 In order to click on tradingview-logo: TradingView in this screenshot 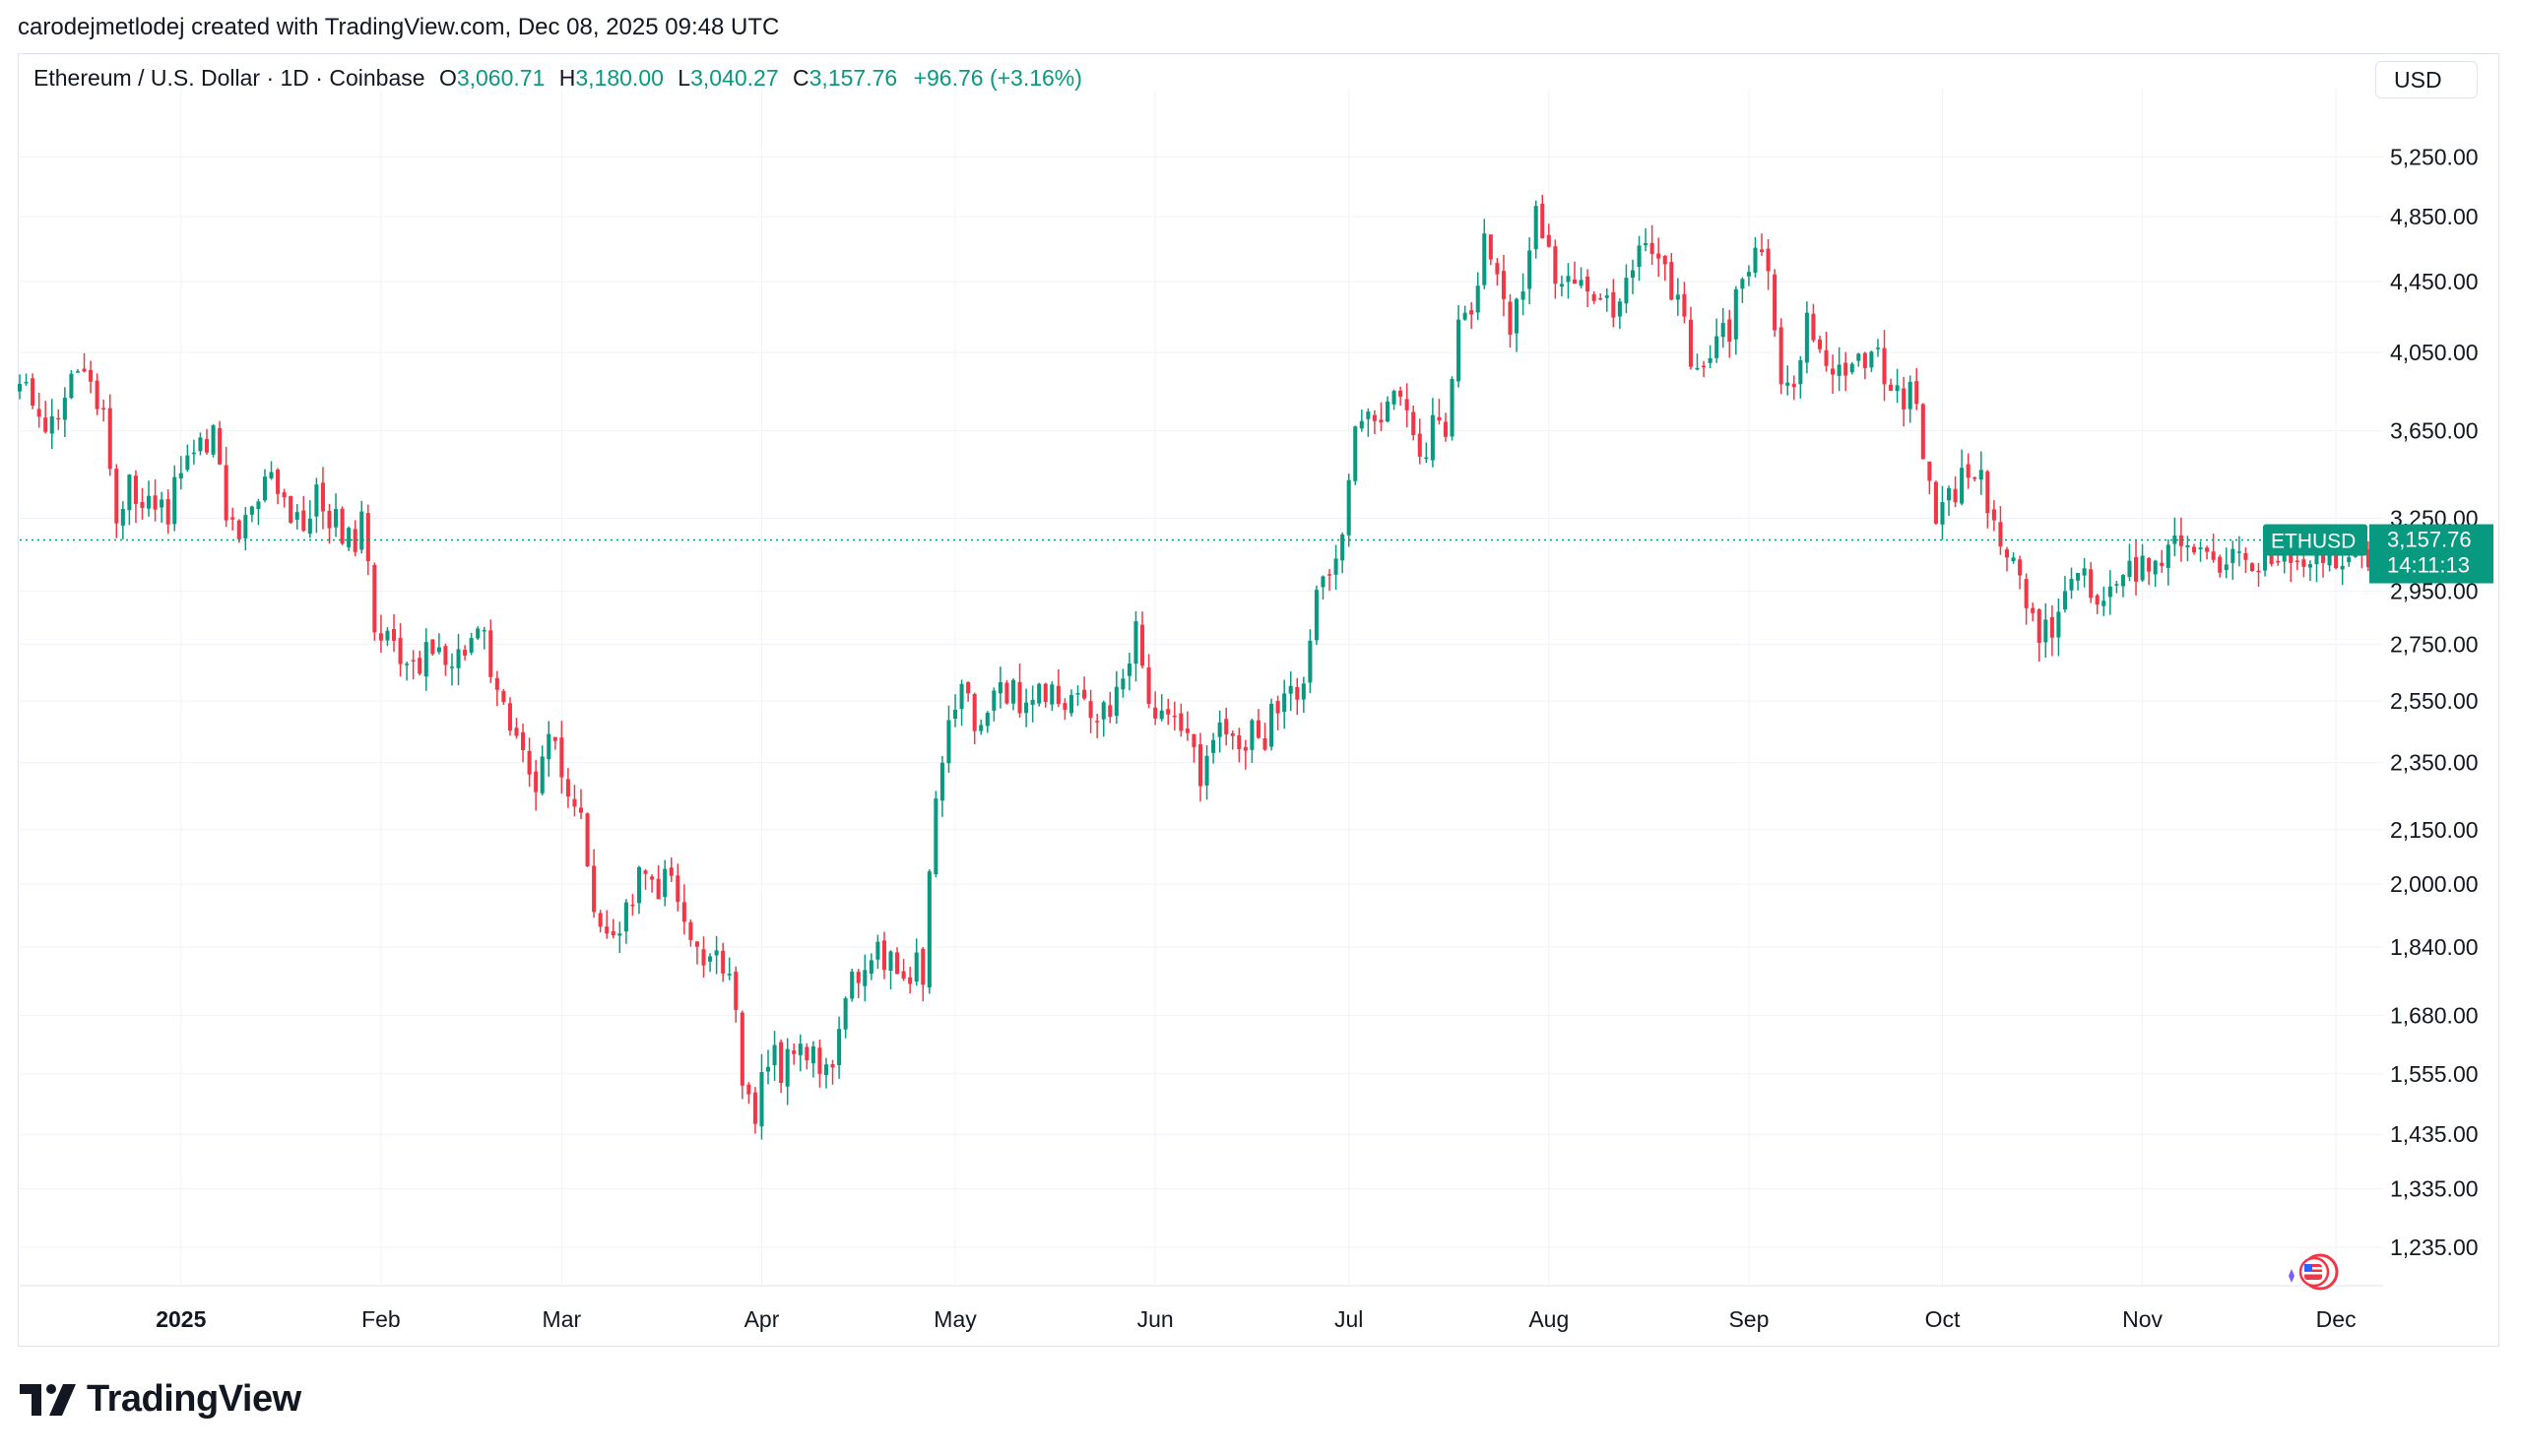, I will do `click(160, 1399)`.